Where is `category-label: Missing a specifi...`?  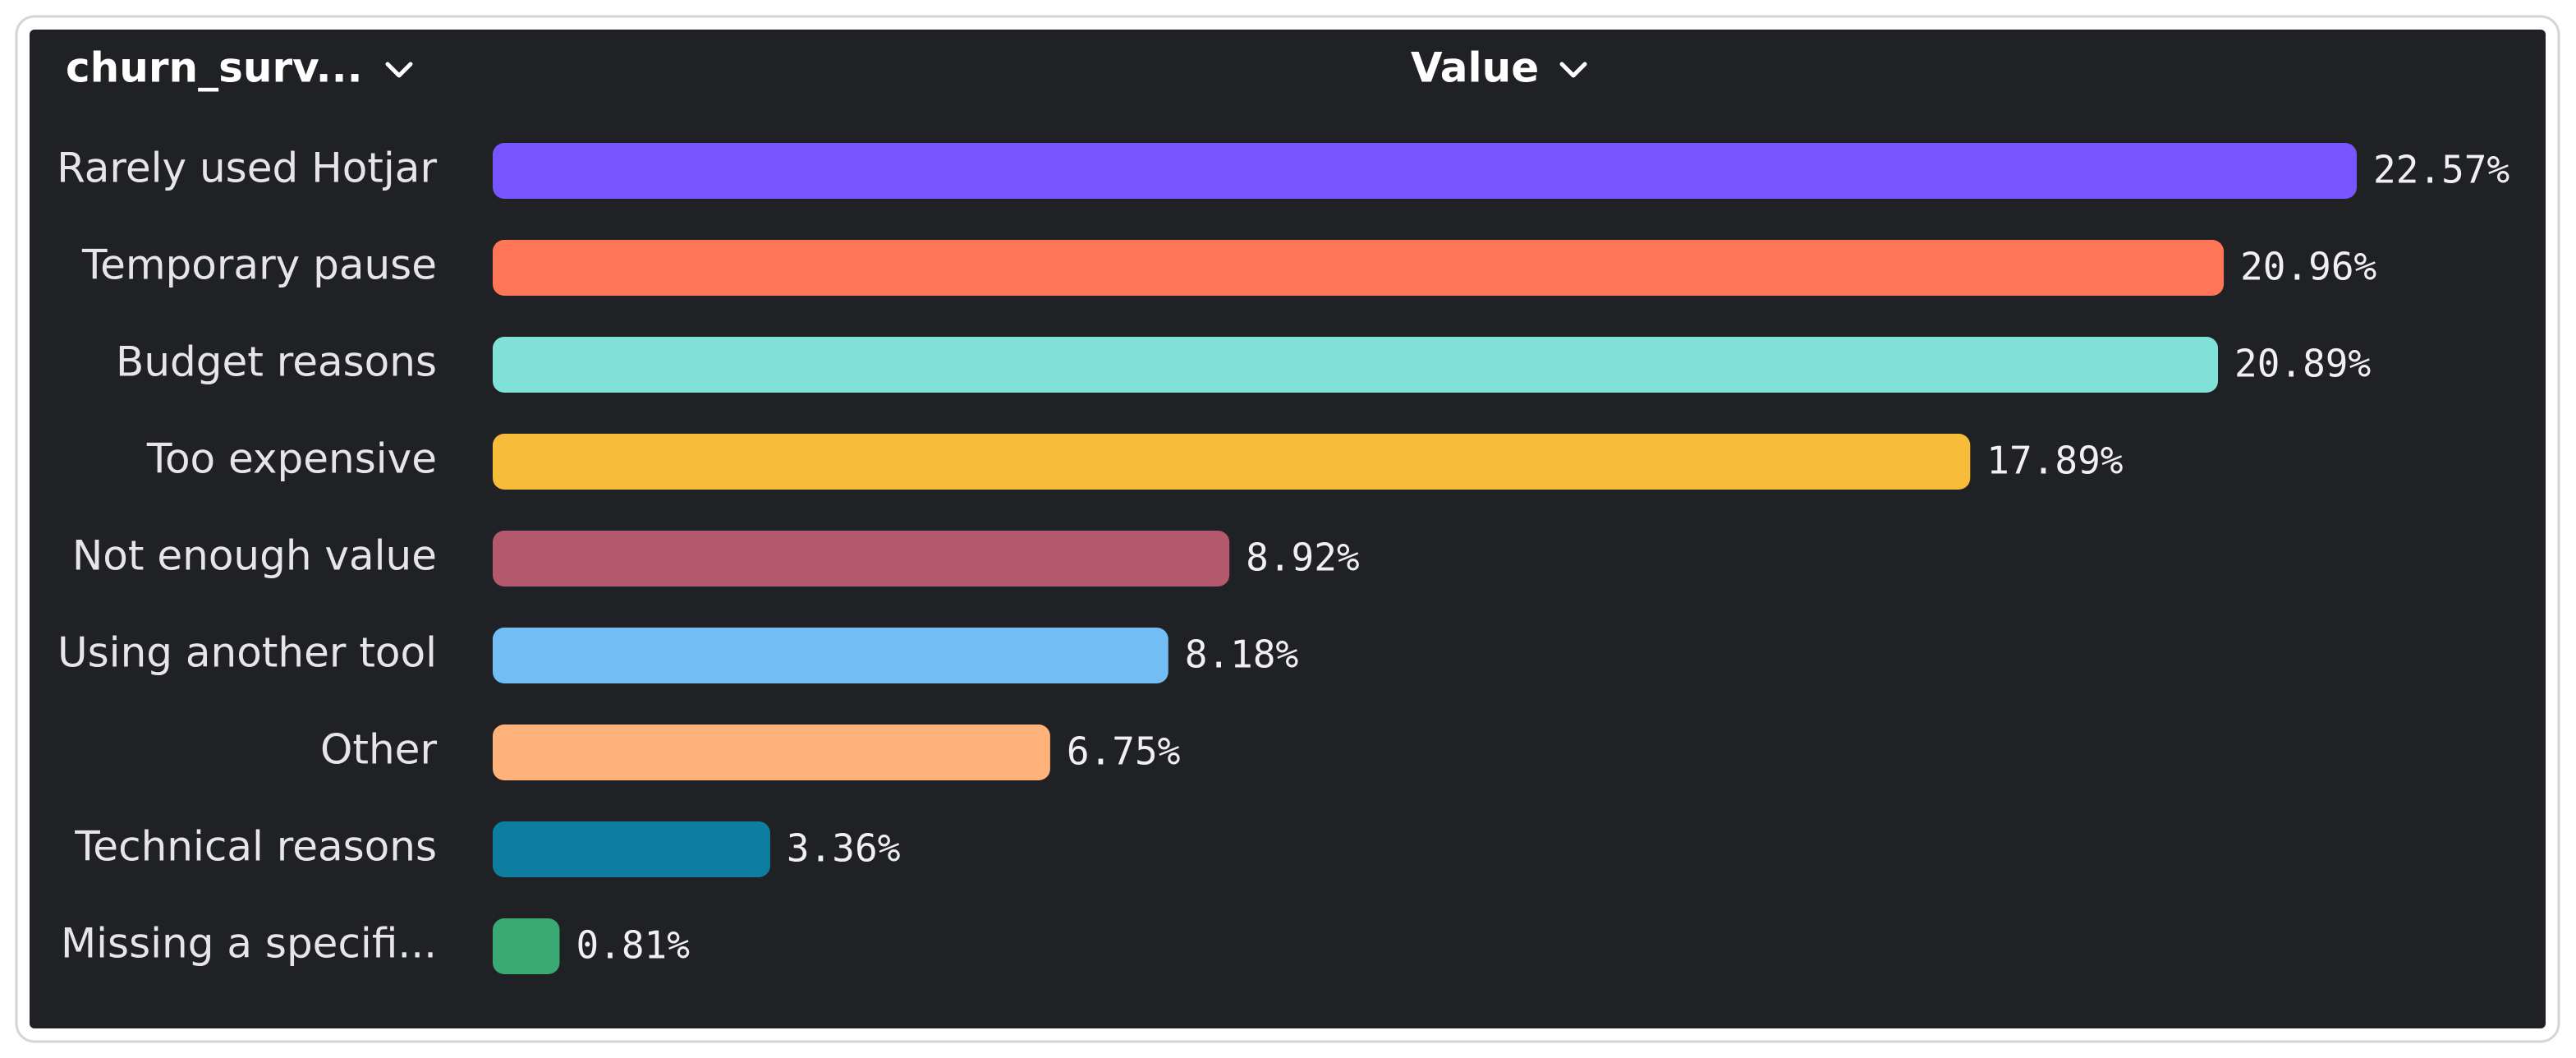
category-label: Missing a specifi... is located at coordinates (249, 944).